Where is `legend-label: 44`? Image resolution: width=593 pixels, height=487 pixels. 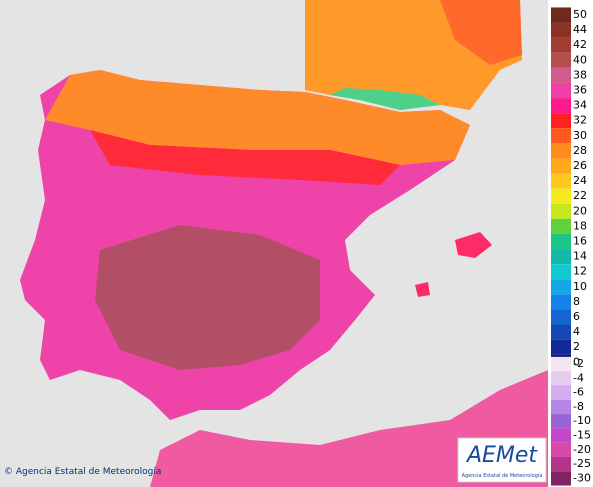
legend-label: 44 is located at coordinates (580, 29).